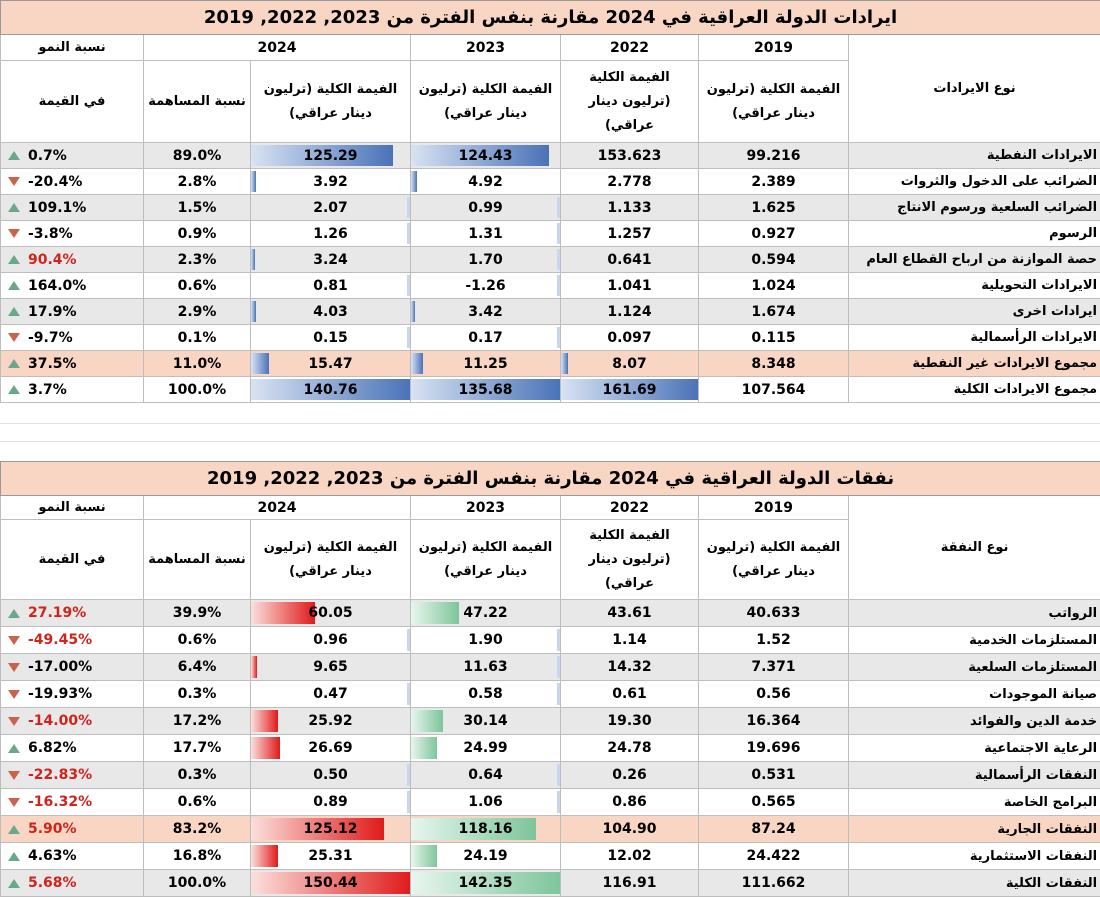 The height and width of the screenshot is (897, 1100). What do you see at coordinates (485, 390) in the screenshot?
I see `value-text: 135.68` at bounding box center [485, 390].